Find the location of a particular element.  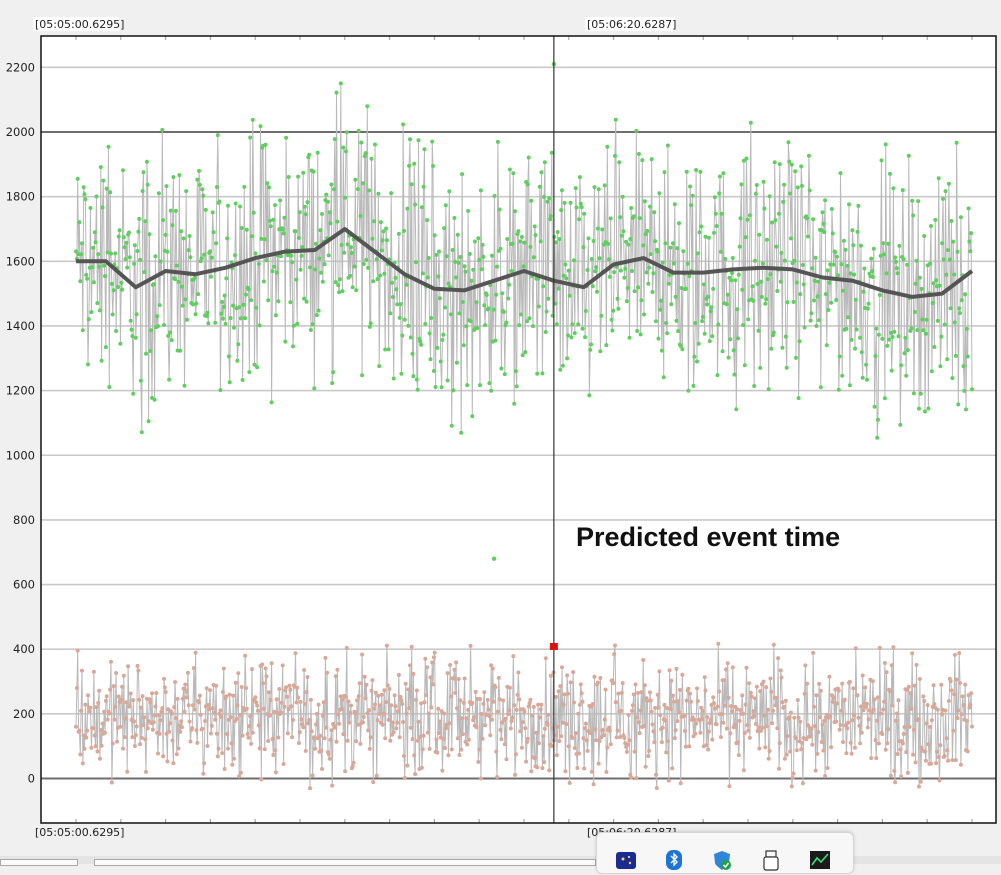

scroll-tab-left is located at coordinates (39, 862).